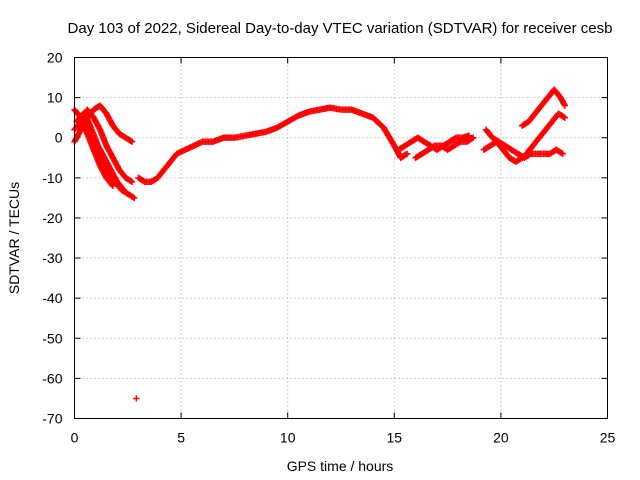 Image resolution: width=640 pixels, height=480 pixels. Describe the element at coordinates (395, 438) in the screenshot. I see `x-tick-label: 15` at that location.